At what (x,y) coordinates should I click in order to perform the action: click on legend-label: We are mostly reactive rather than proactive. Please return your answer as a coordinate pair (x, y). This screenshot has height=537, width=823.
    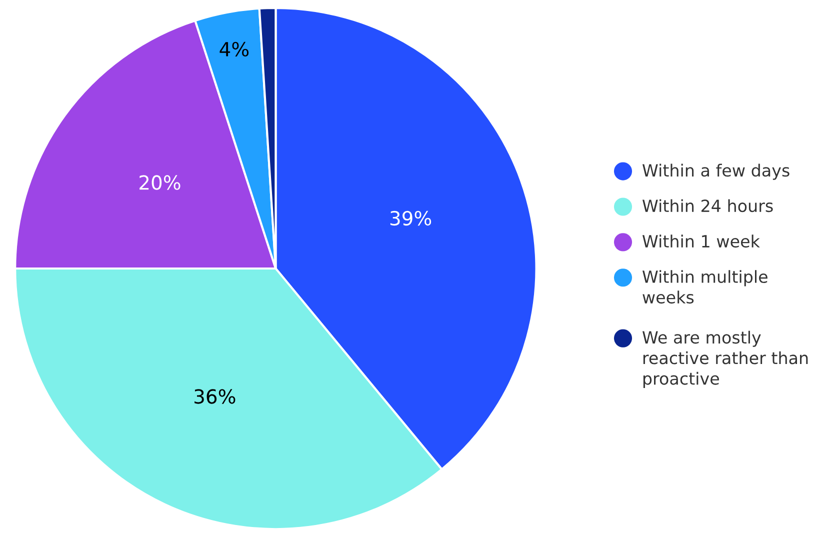
    Looking at the image, I should click on (725, 359).